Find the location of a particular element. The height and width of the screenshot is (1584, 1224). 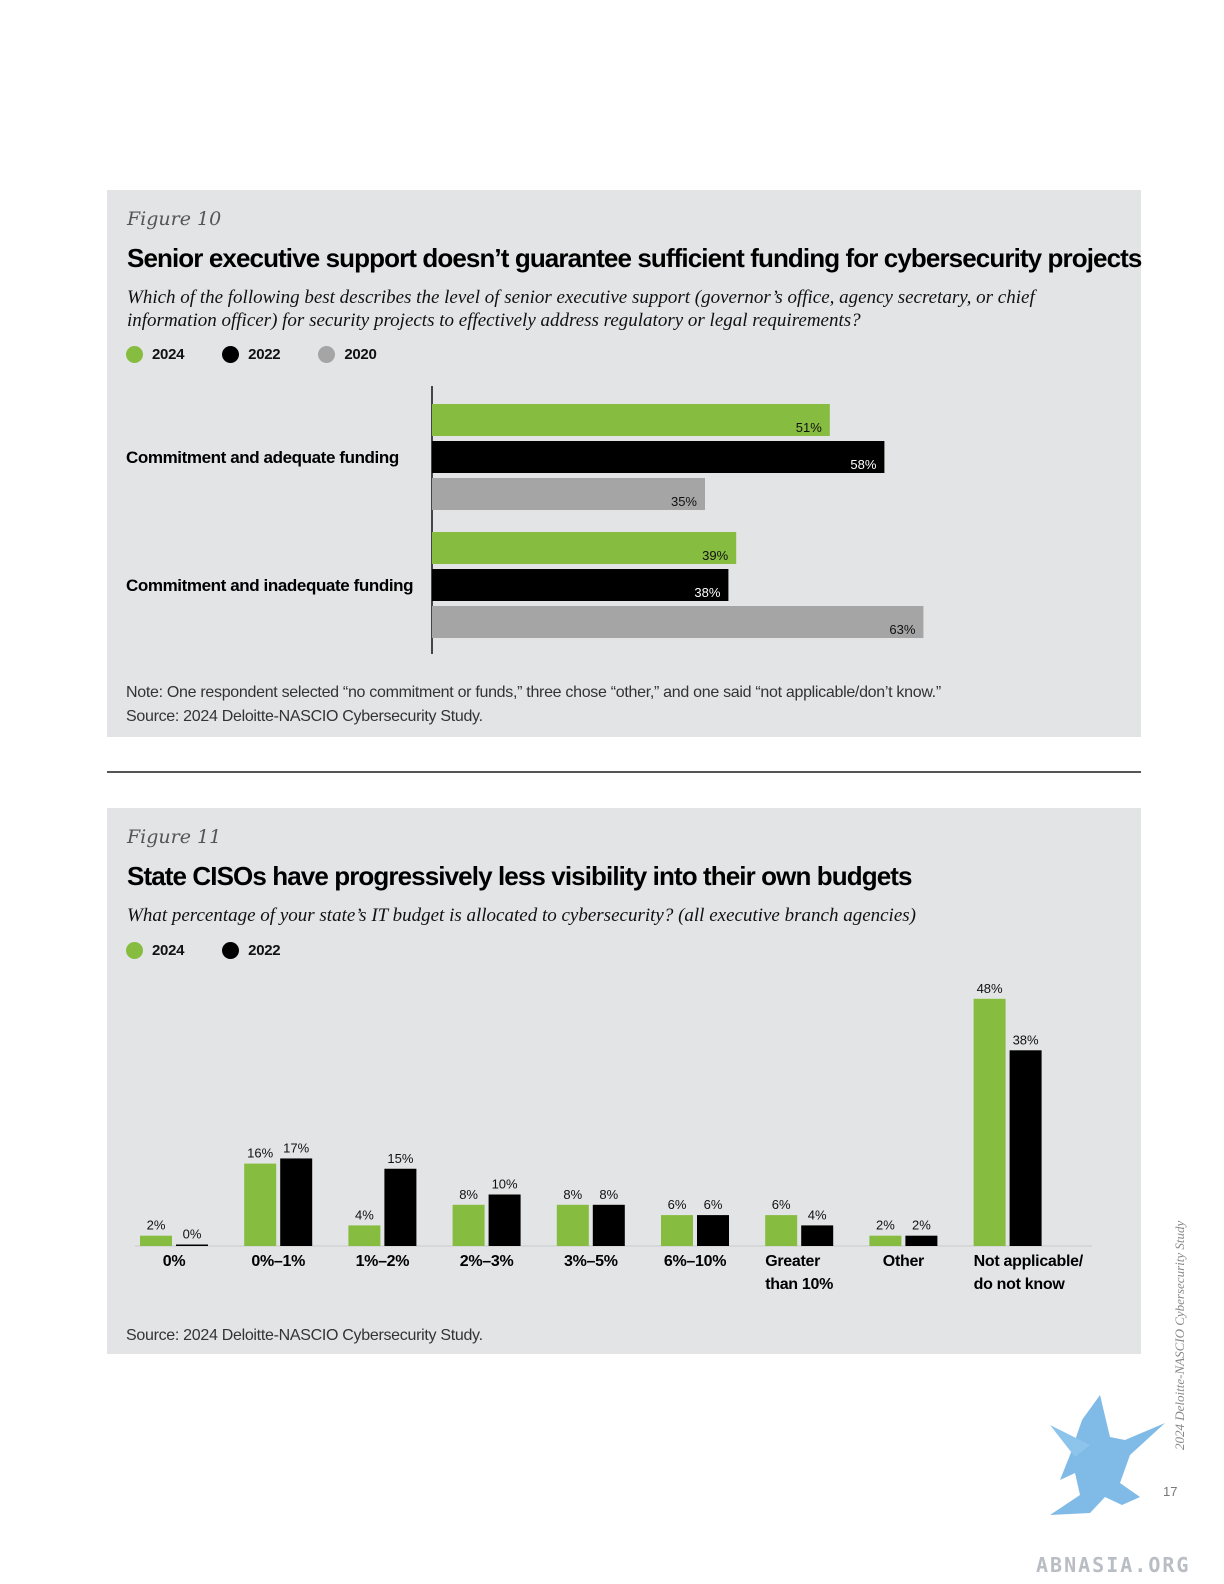

category-label: Commitment and adequate funding is located at coordinates (262, 457).